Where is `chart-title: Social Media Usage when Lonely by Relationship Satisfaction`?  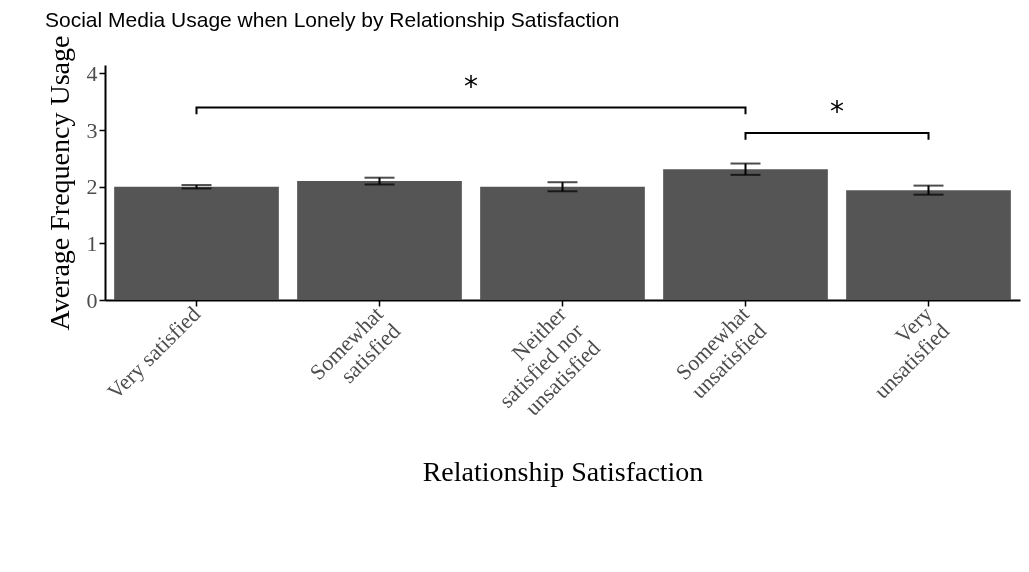
chart-title: Social Media Usage when Lonely by Relationship Satisfaction is located at coordinates (332, 20).